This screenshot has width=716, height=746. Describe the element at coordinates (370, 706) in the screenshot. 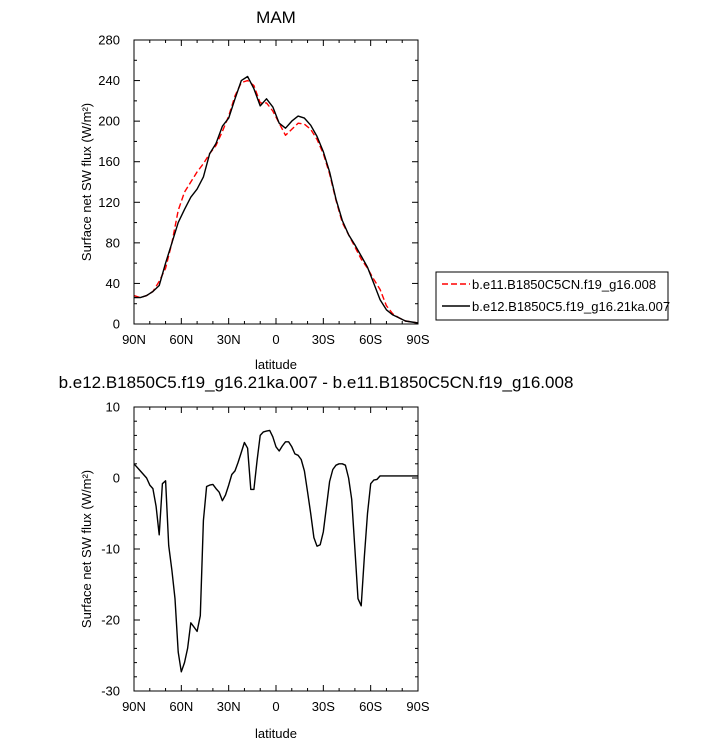

I see `bottom-x-tick-label: 60S` at that location.